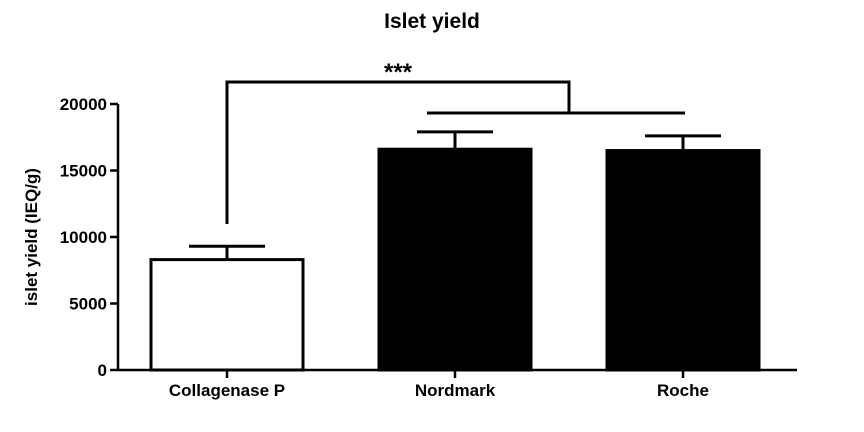  What do you see at coordinates (683, 260) in the screenshot?
I see `bar-roche` at bounding box center [683, 260].